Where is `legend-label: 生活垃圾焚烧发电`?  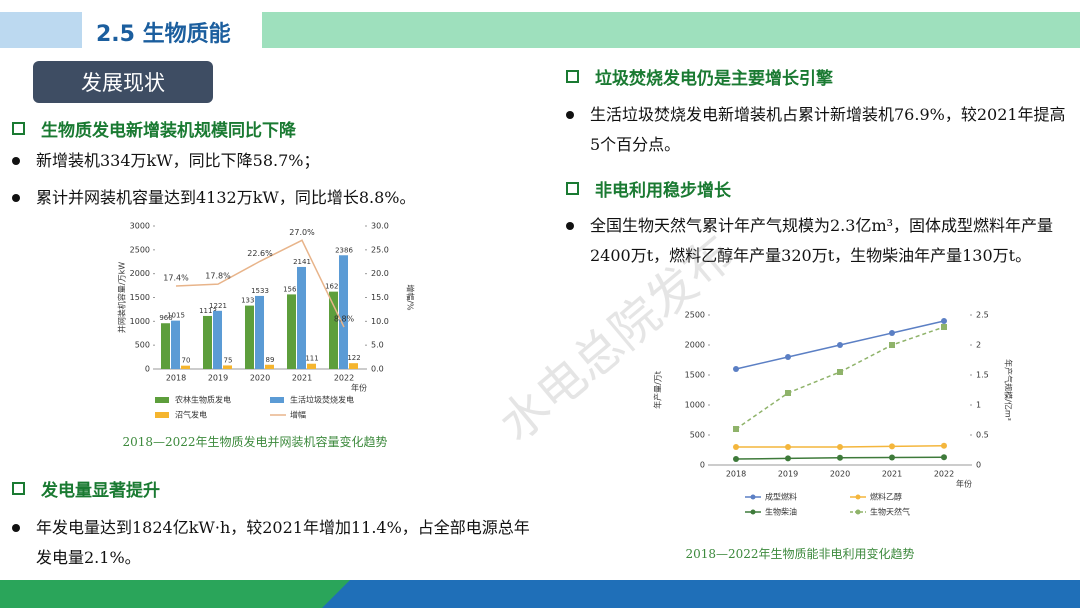
legend-label: 生活垃圾焚烧发电 is located at coordinates (322, 400).